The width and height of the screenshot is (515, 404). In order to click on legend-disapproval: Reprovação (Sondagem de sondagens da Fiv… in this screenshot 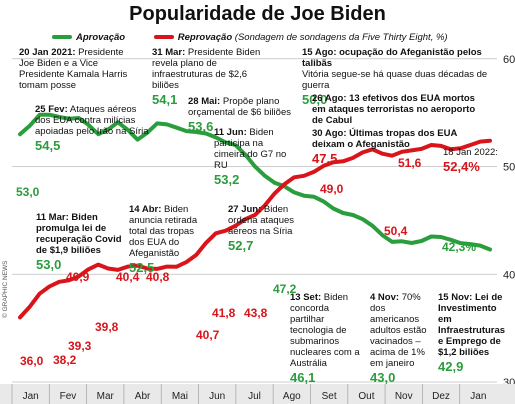, I will do `click(300, 37)`.